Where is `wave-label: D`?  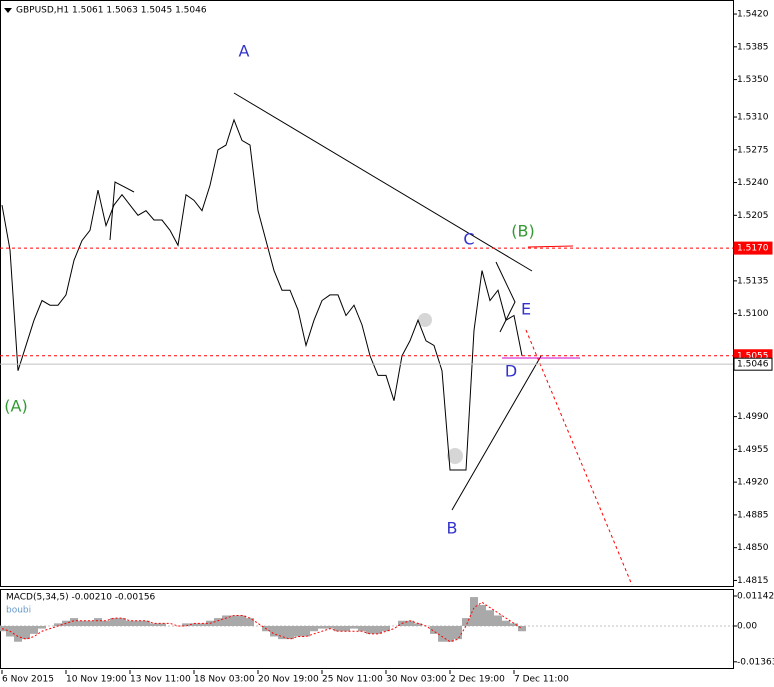
wave-label: D is located at coordinates (511, 371).